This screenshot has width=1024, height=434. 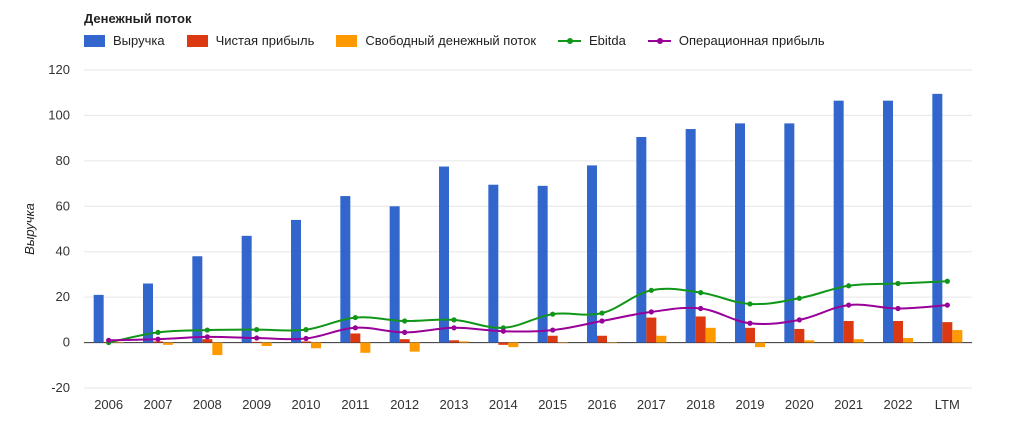 I want to click on bar-Выручка-2013, so click(x=444, y=254).